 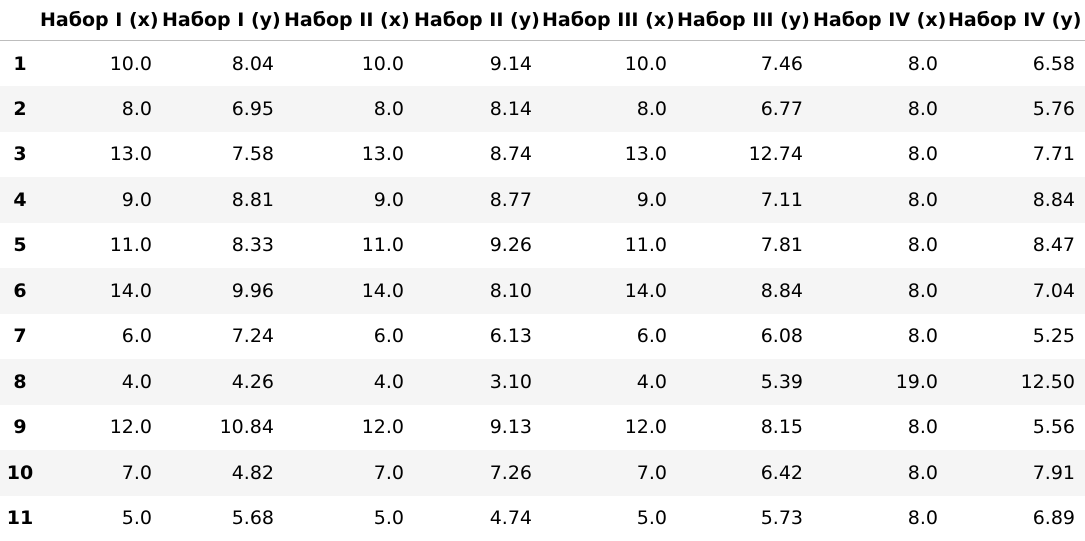 What do you see at coordinates (542, 200) in the screenshot?
I see `table-row: 4 9.0 8.81 9.0 8.77 9.0 7.11 8.0 8.84` at bounding box center [542, 200].